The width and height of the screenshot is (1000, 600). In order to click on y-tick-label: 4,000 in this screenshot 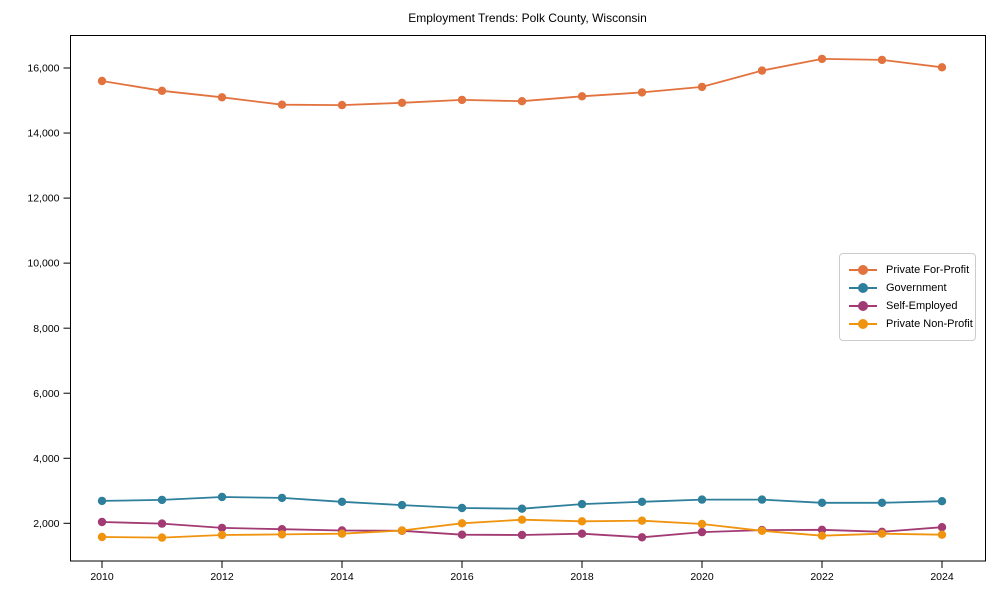, I will do `click(46, 459)`.